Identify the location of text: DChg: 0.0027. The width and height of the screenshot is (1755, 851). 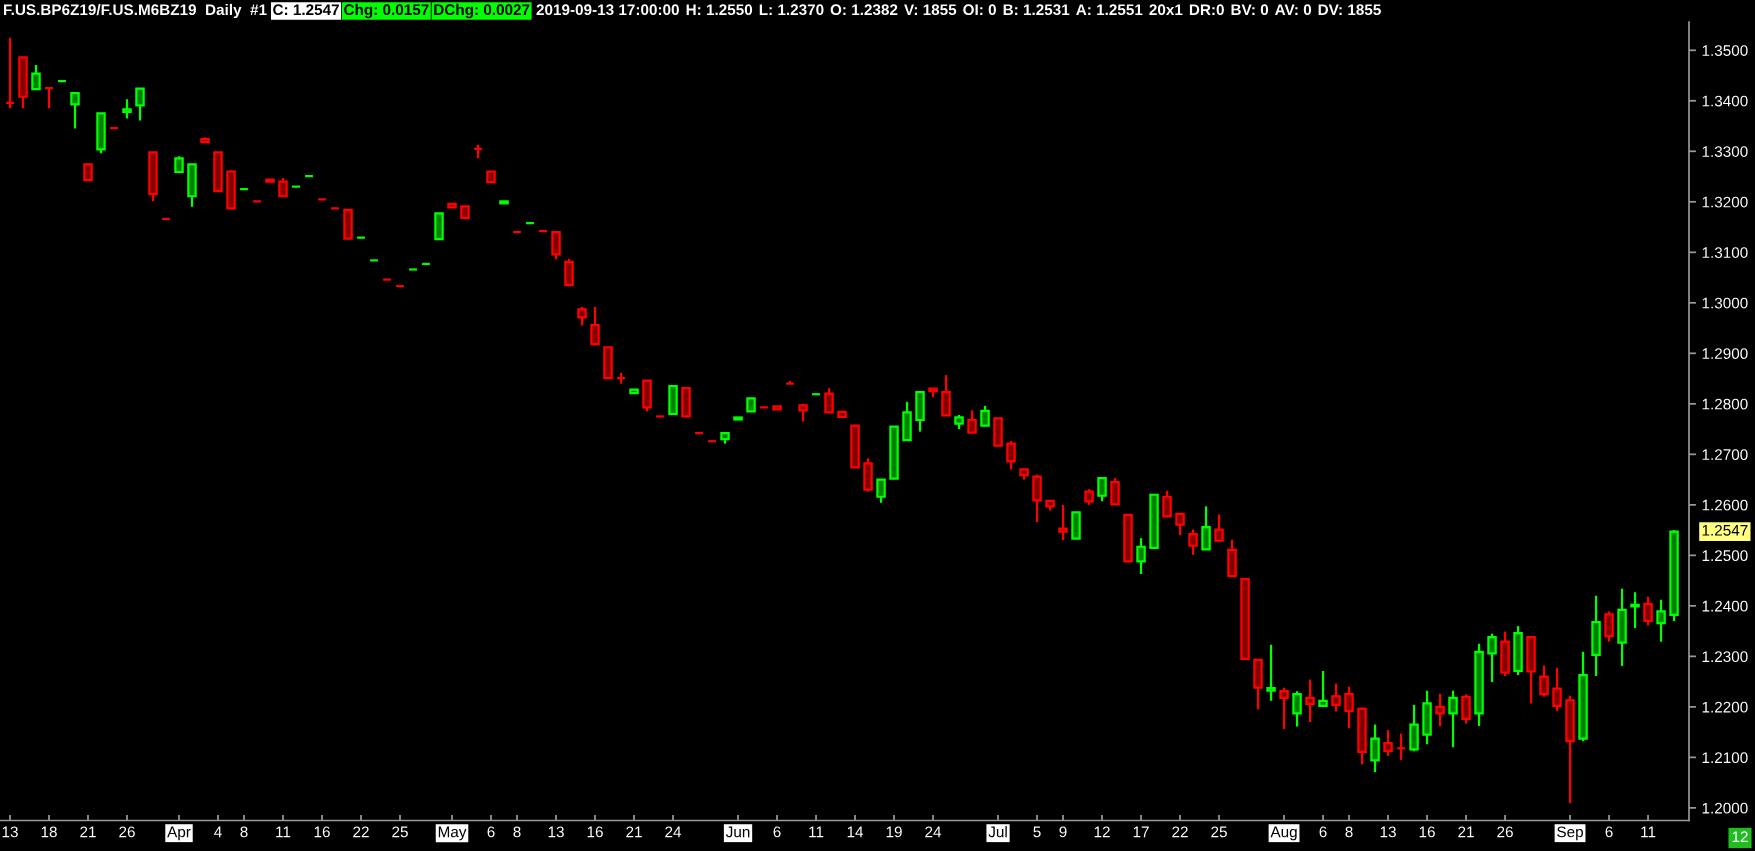
(482, 11).